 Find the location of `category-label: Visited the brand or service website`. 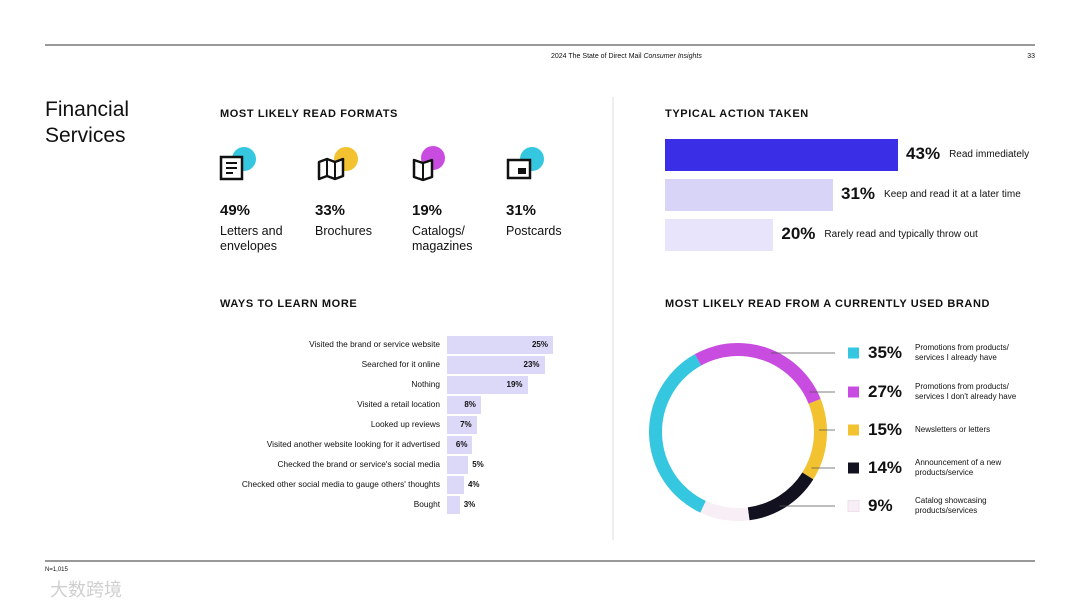

category-label: Visited the brand or service website is located at coordinates (374, 344).